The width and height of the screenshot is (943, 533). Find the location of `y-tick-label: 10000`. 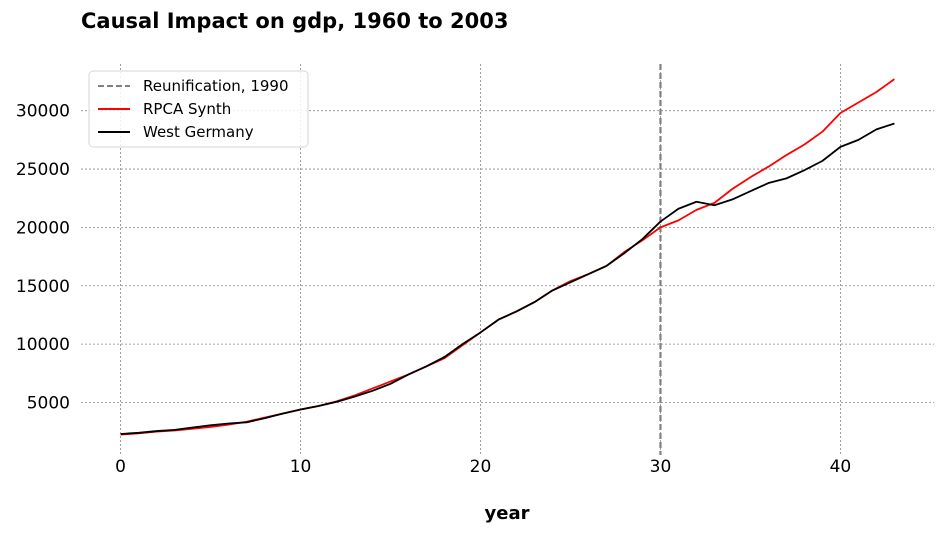

y-tick-label: 10000 is located at coordinates (43, 345).